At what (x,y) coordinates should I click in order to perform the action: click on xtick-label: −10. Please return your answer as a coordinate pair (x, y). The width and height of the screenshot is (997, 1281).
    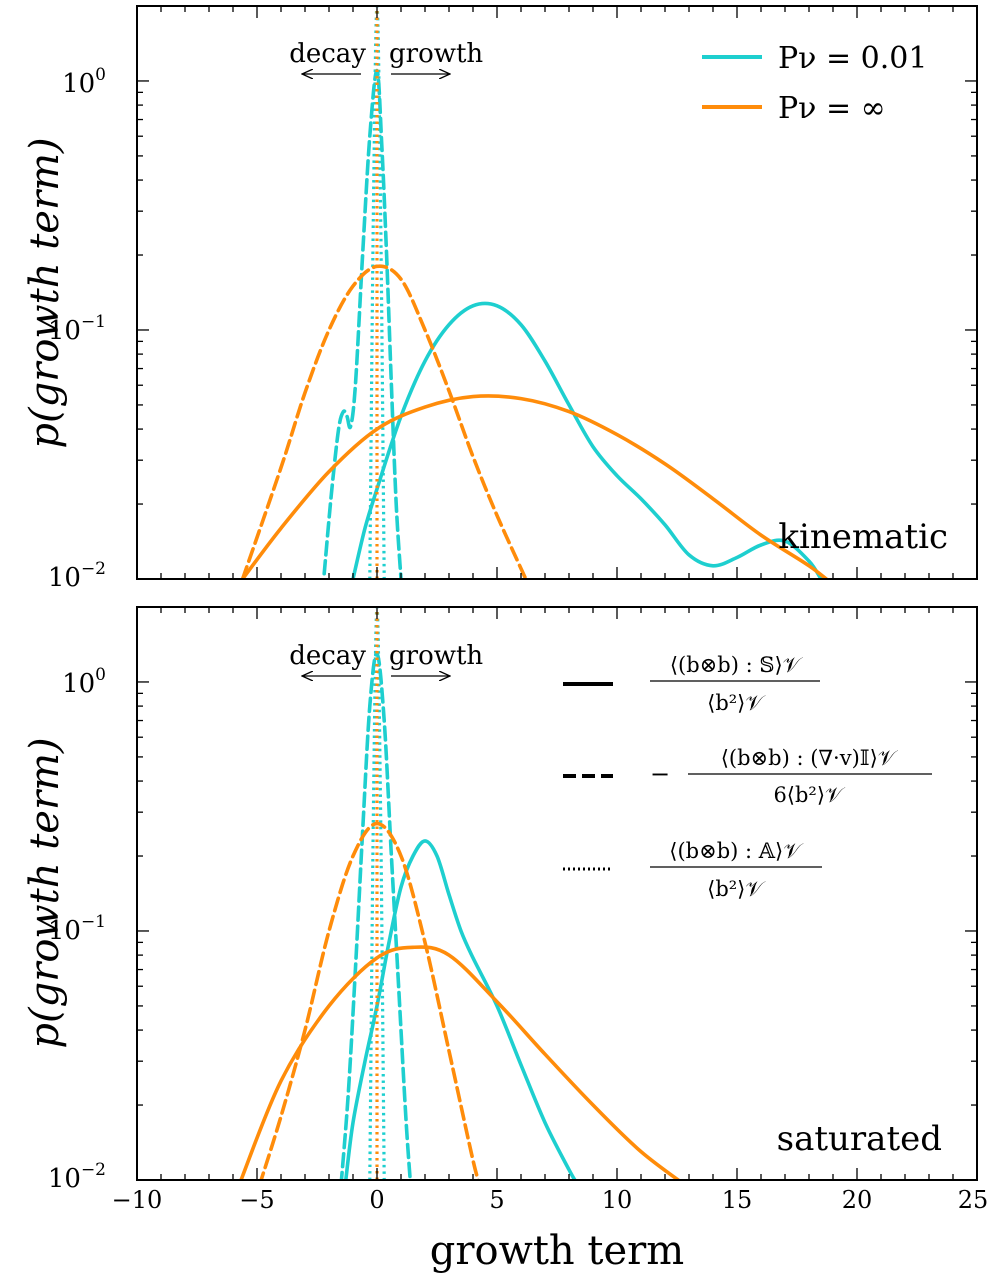
    Looking at the image, I should click on (137, 1200).